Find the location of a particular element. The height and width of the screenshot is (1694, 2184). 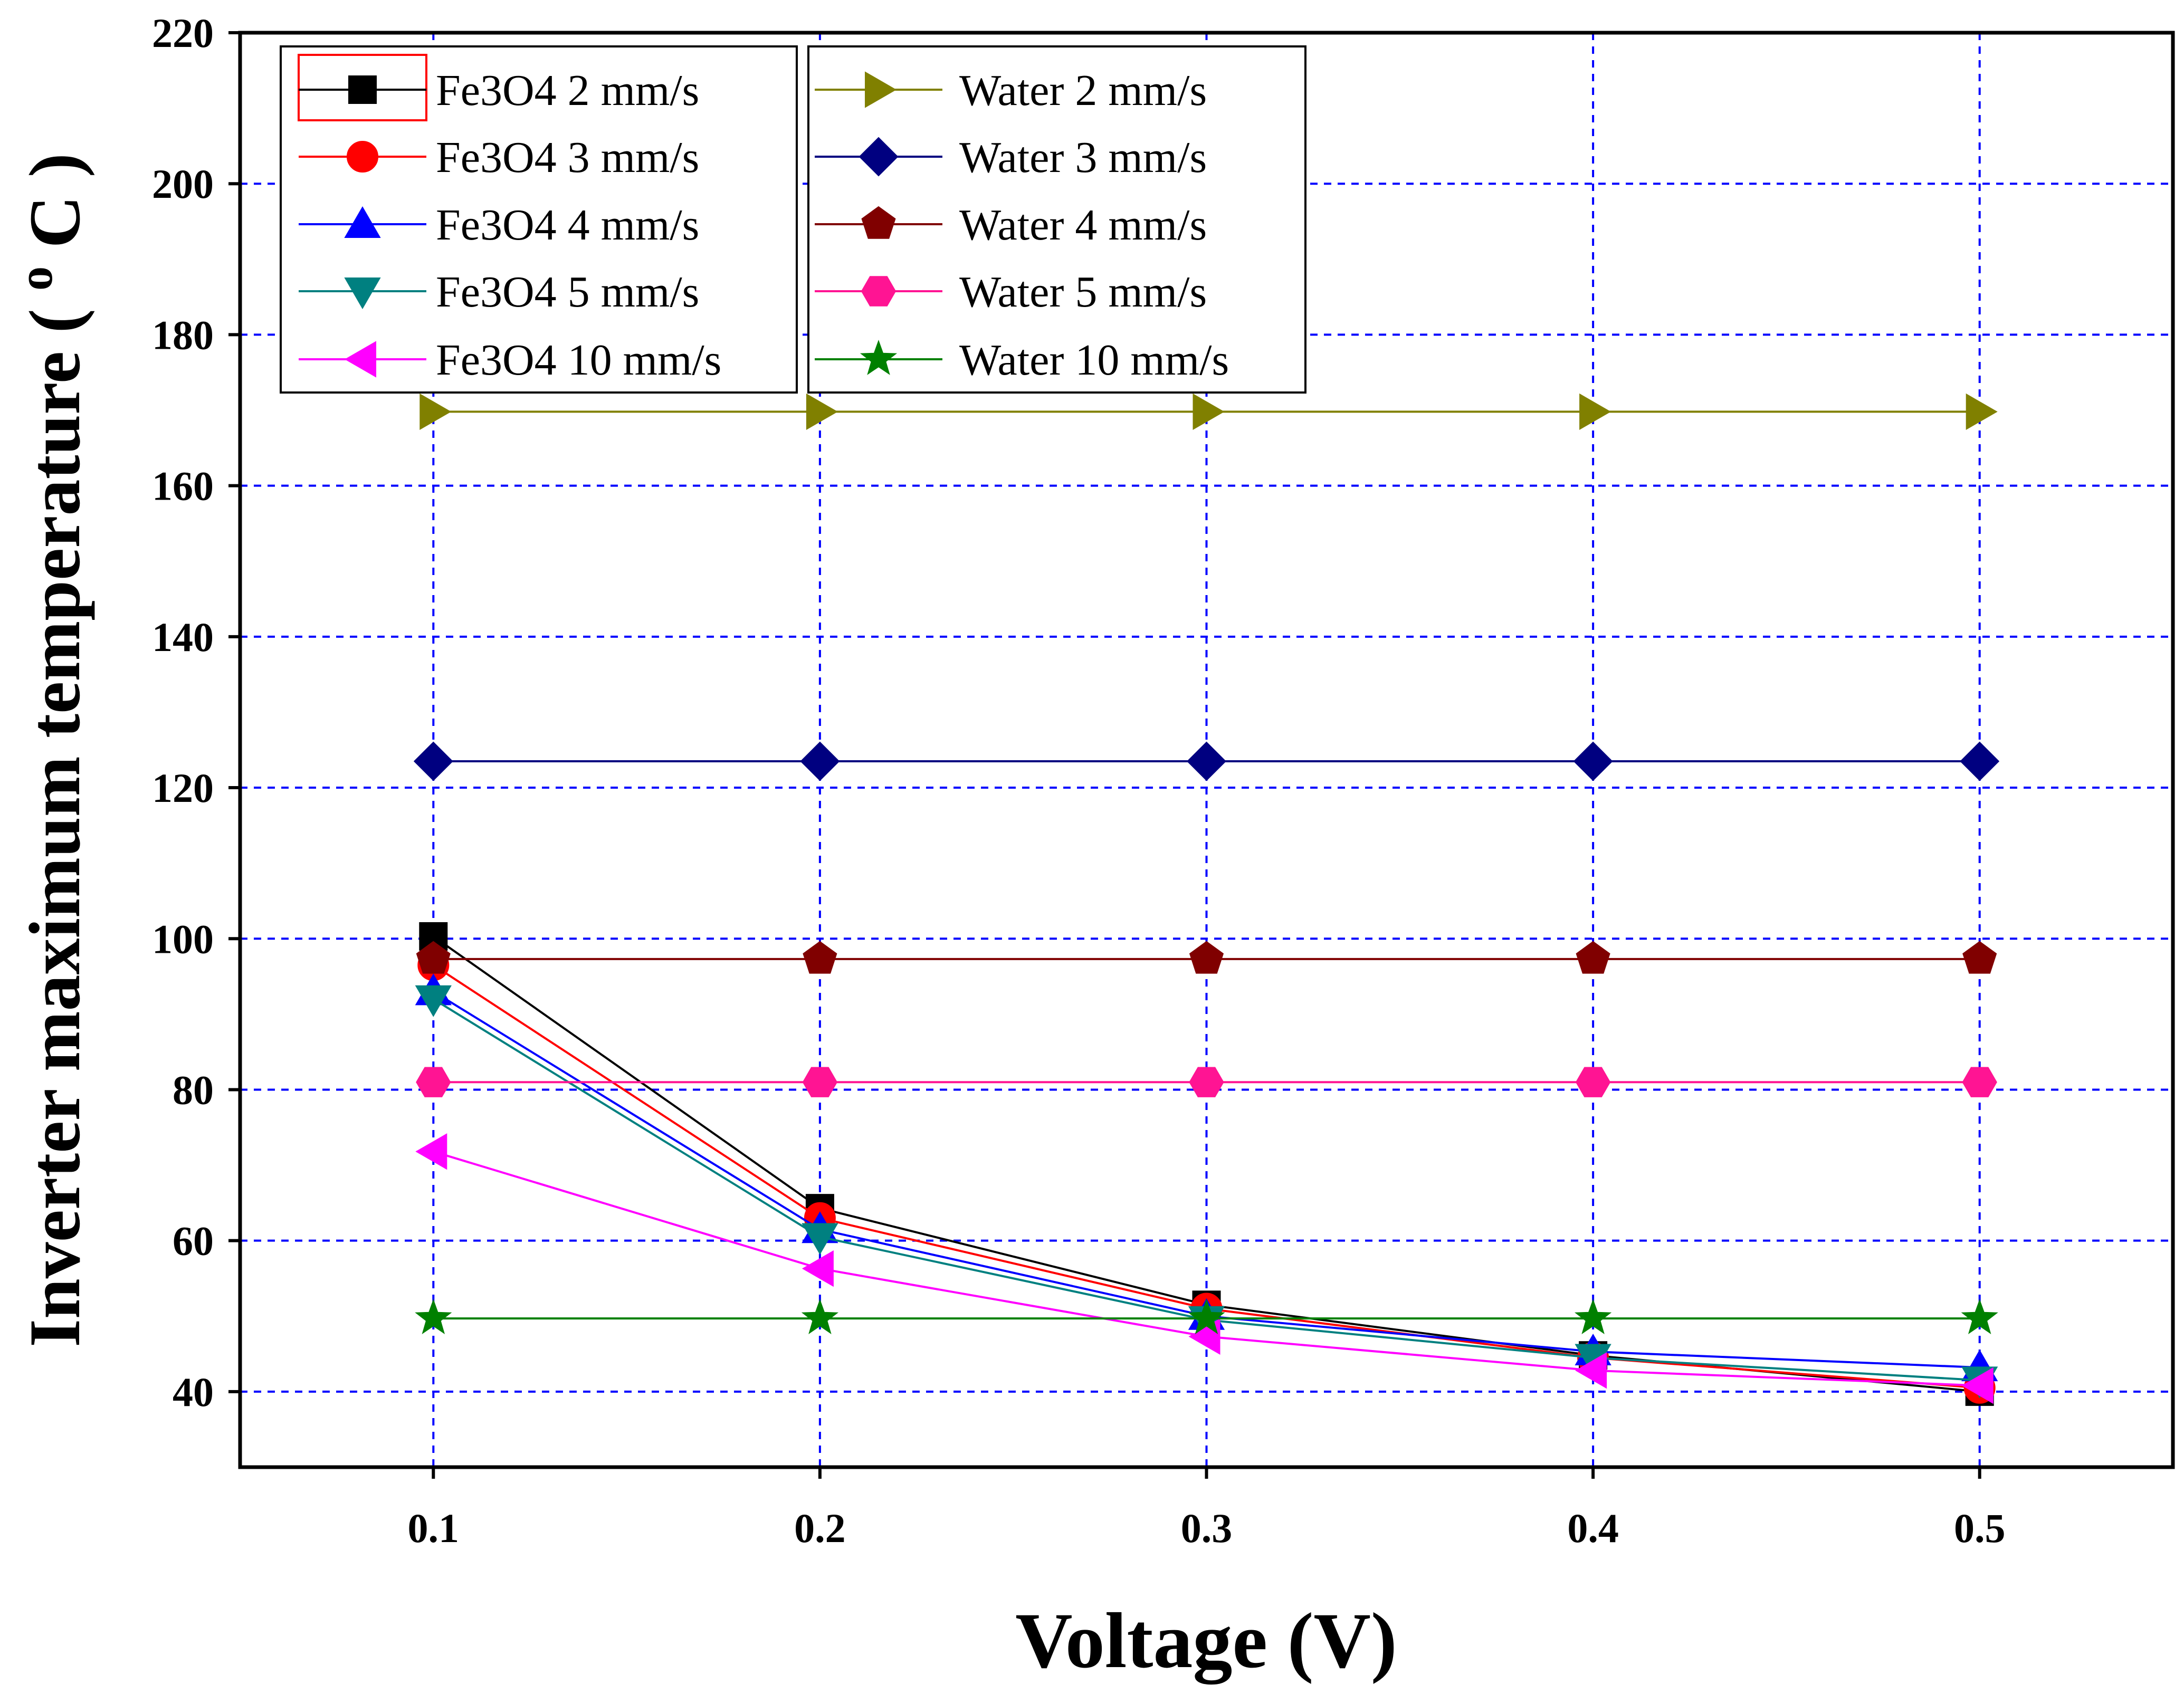

series-water-10-mm-s is located at coordinates (1206, 1316).